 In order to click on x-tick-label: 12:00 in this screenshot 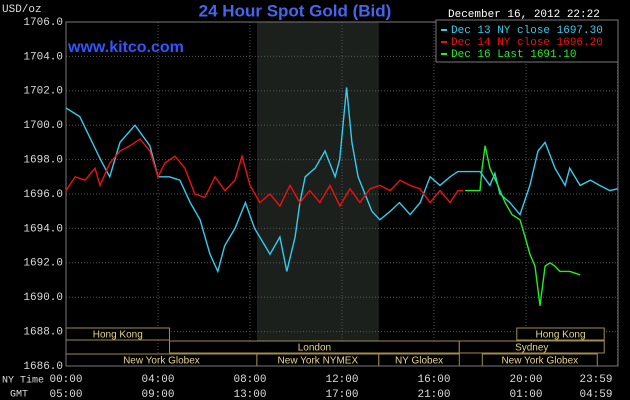, I will do `click(341, 380)`.